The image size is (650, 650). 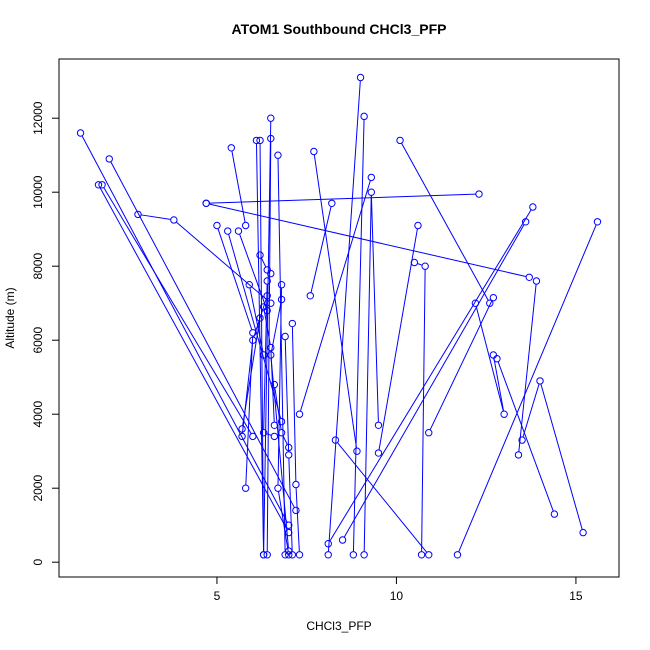 I want to click on x-axis: 5 10 15, so click(x=398, y=589).